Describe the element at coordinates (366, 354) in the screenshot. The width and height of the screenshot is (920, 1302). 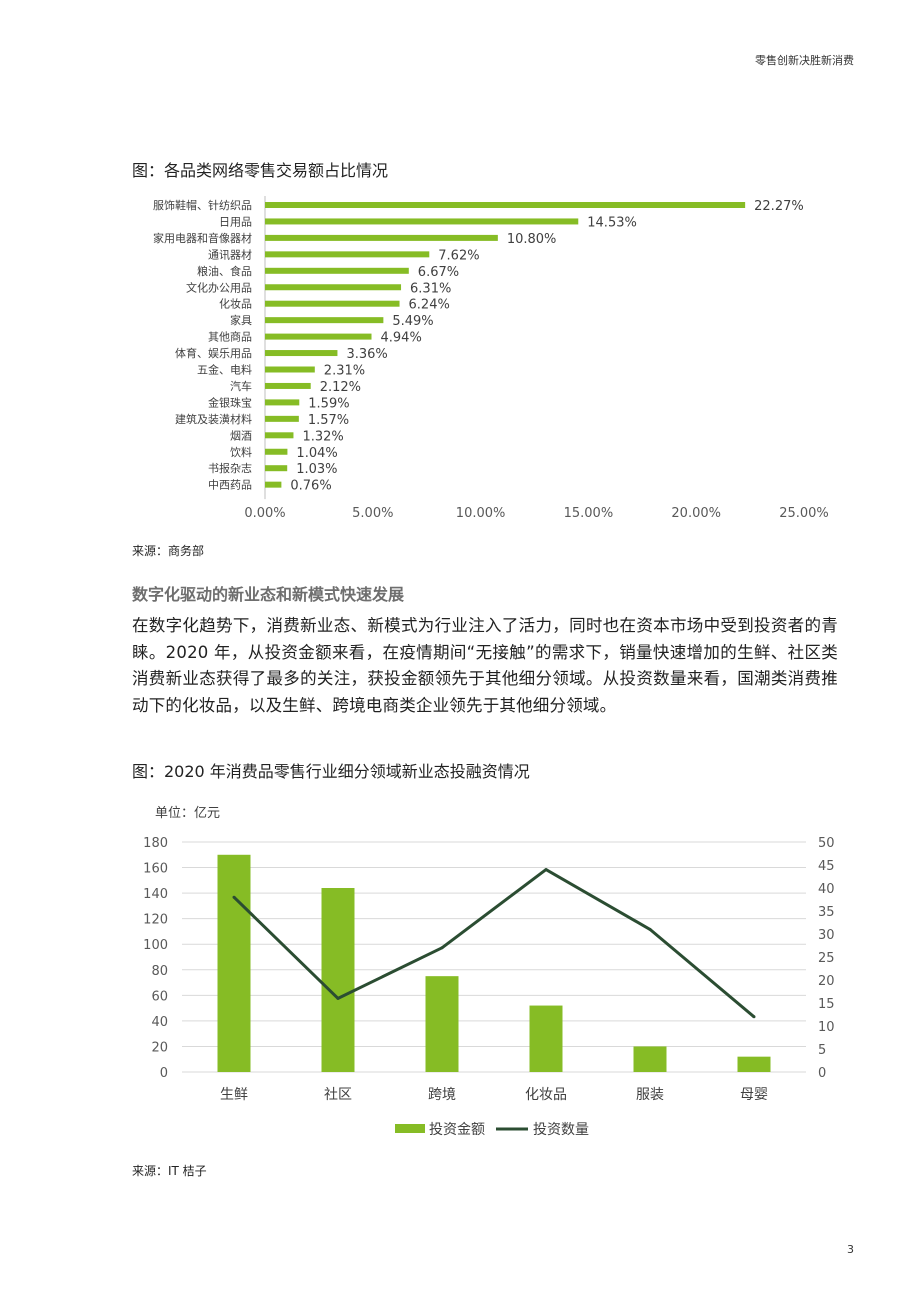
I see `data-label: 3.36%` at that location.